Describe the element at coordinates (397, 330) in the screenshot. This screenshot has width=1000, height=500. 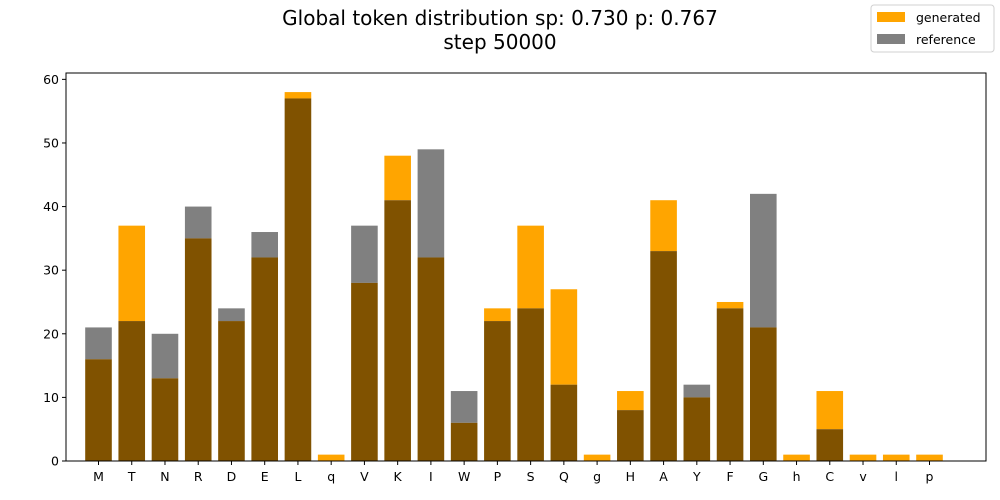
I see `bar-overlap-K` at that location.